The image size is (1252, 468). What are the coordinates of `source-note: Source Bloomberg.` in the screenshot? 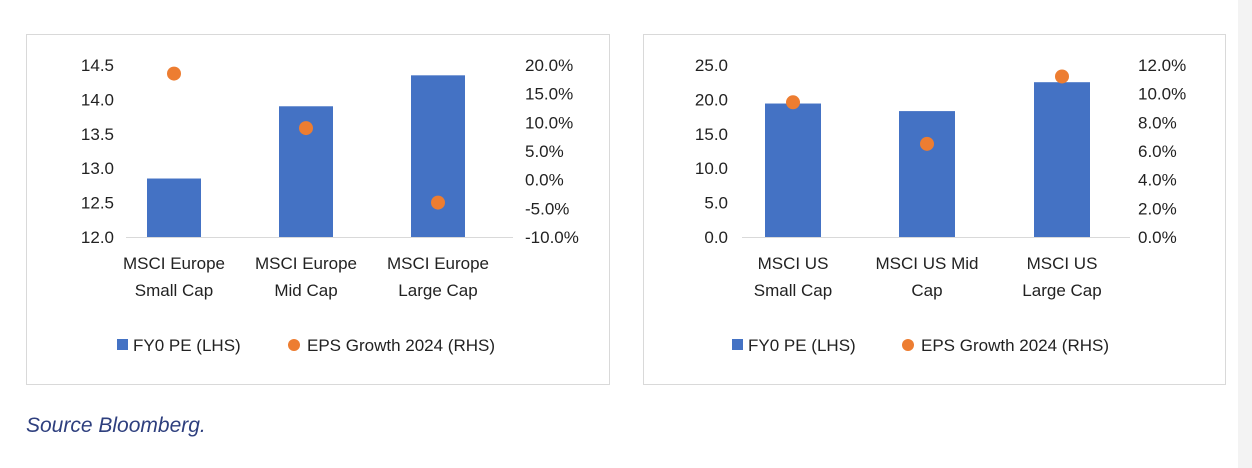 It's located at (116, 425).